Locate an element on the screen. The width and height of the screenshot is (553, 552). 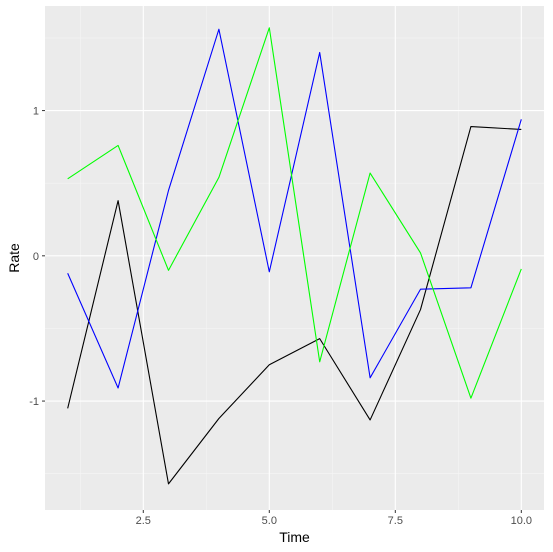
y-axis: -1 0 1 is located at coordinates (37, 257).